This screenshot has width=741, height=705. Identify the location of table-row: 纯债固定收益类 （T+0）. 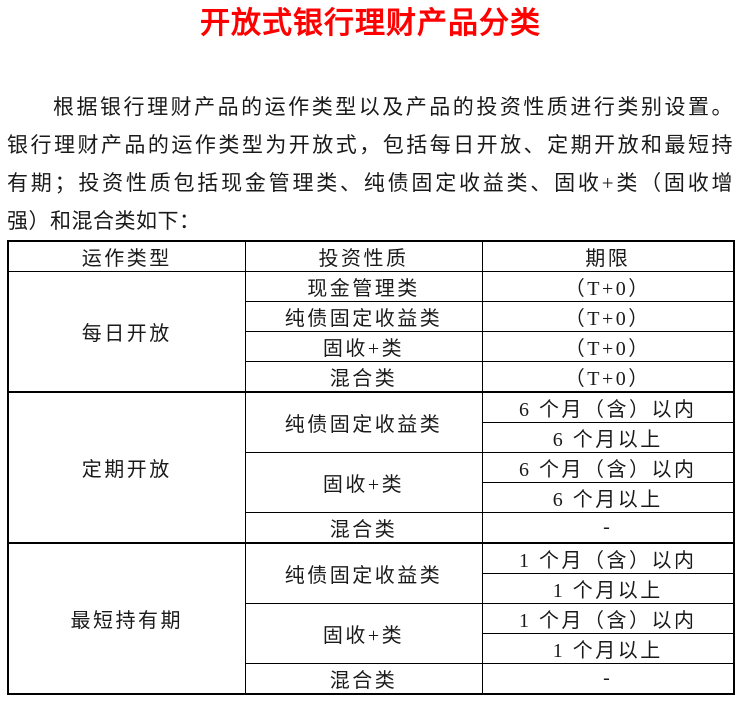
(371, 316).